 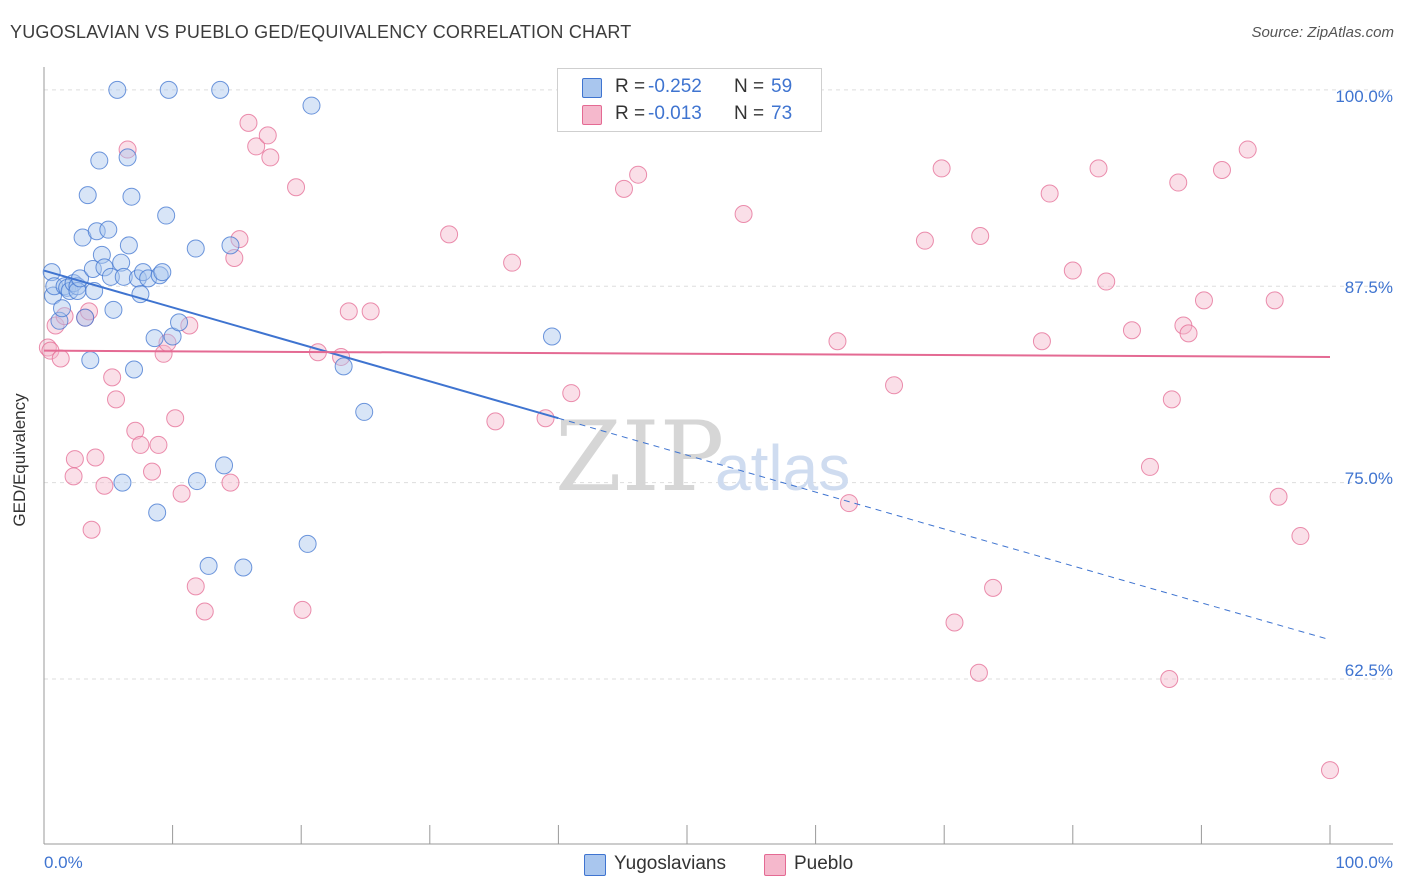 I want to click on y-tick-label: 75.0%, so click(x=1368, y=478).